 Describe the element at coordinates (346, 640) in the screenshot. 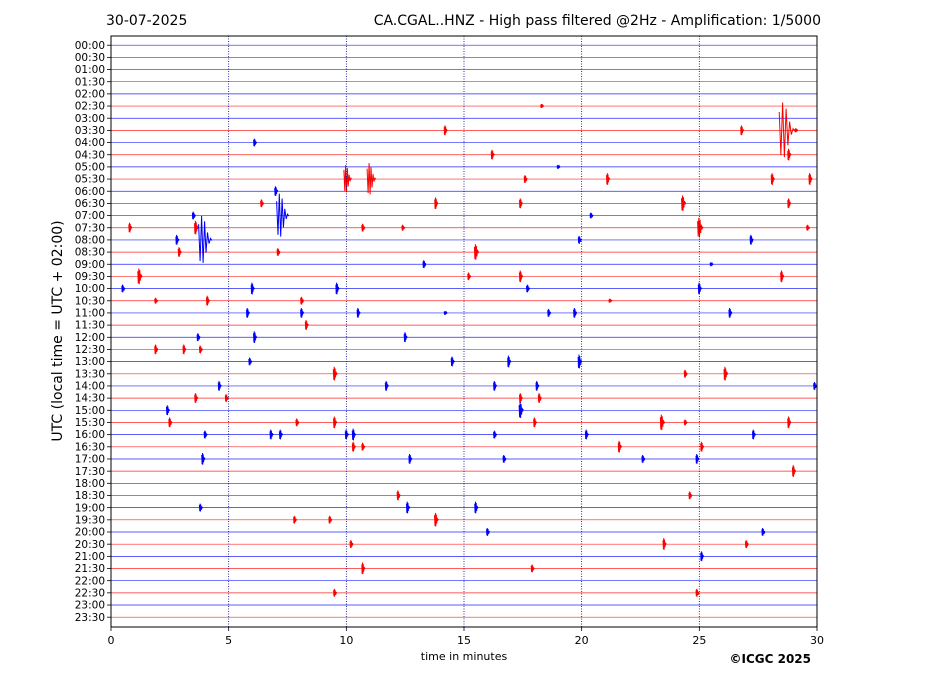

I see `x-tick-label: 10` at that location.